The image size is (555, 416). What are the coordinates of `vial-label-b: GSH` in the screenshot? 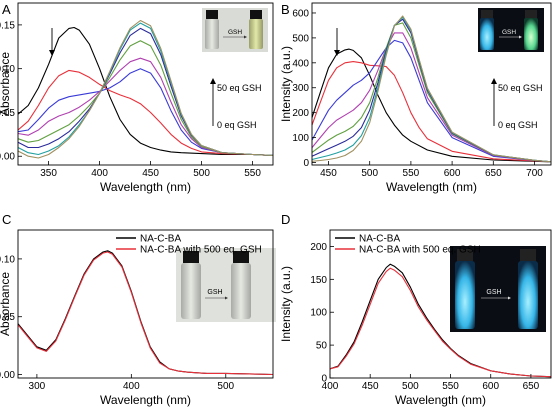 It's located at (509, 32).